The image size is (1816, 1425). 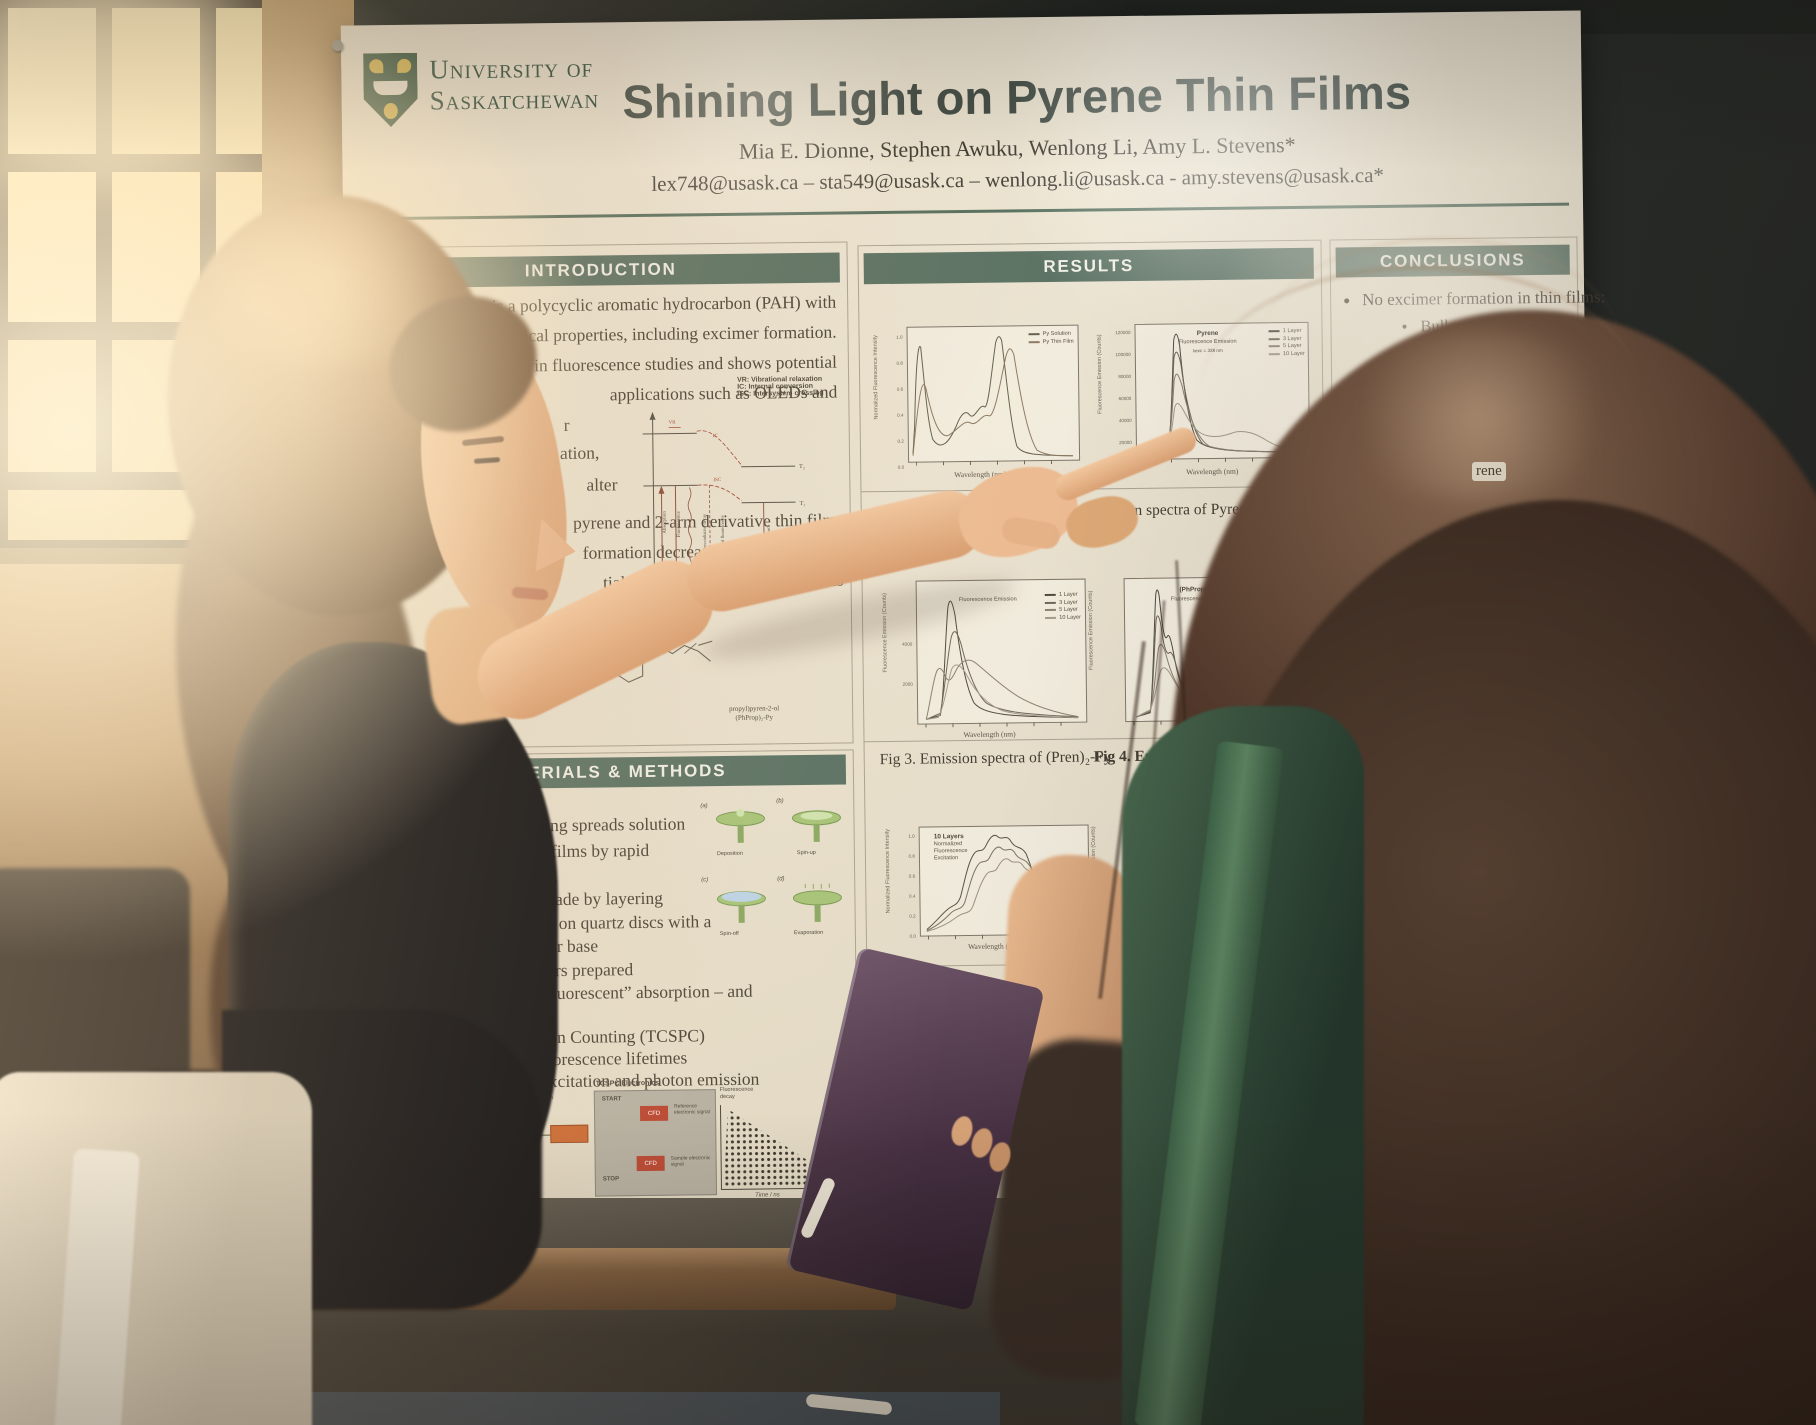 I want to click on tcspc-cfd-box: CFD, so click(x=650, y=1163).